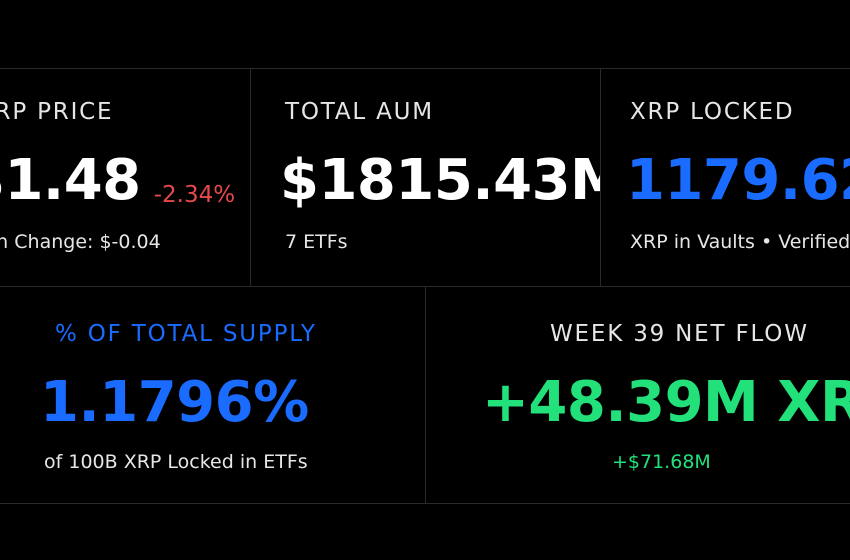  I want to click on grid-line-top, so click(425, 68).